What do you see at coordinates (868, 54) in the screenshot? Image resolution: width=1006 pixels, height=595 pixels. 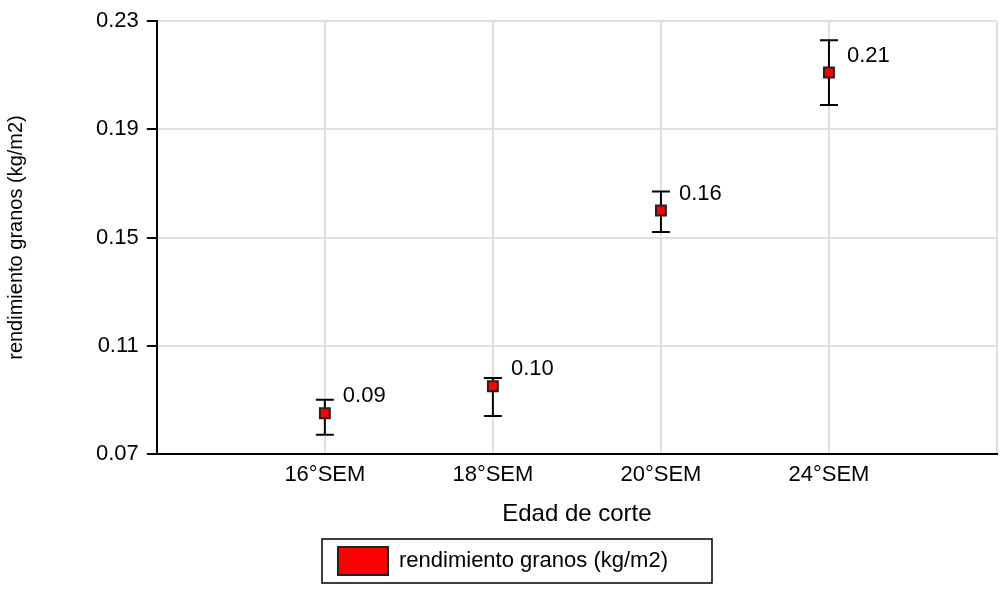 I see `data-label: 0.21` at bounding box center [868, 54].